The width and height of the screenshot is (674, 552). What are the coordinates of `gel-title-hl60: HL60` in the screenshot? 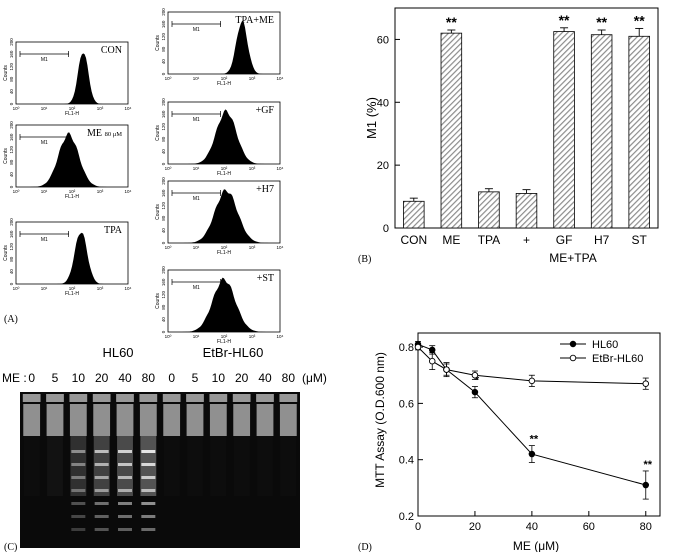 It's located at (117, 352).